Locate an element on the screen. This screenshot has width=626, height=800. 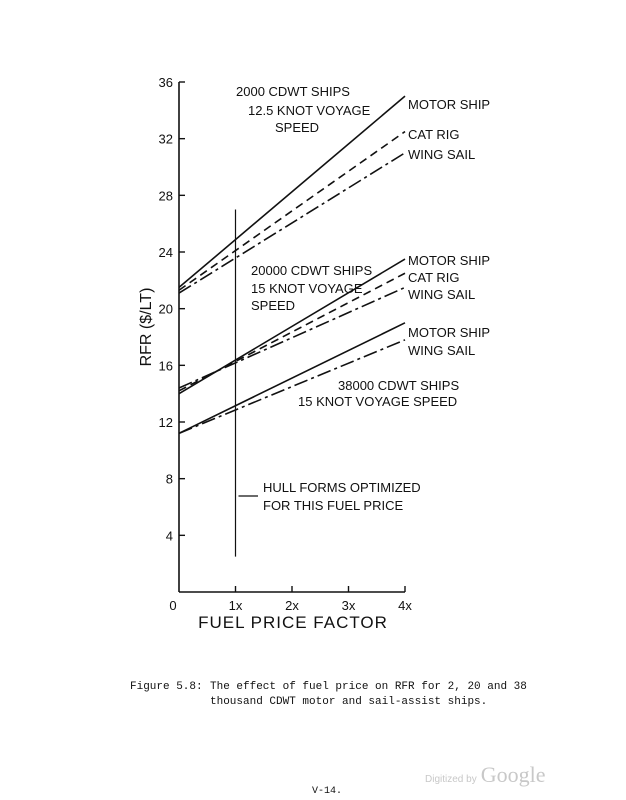
series-line-g0-cat-rig is located at coordinates (292, 210).